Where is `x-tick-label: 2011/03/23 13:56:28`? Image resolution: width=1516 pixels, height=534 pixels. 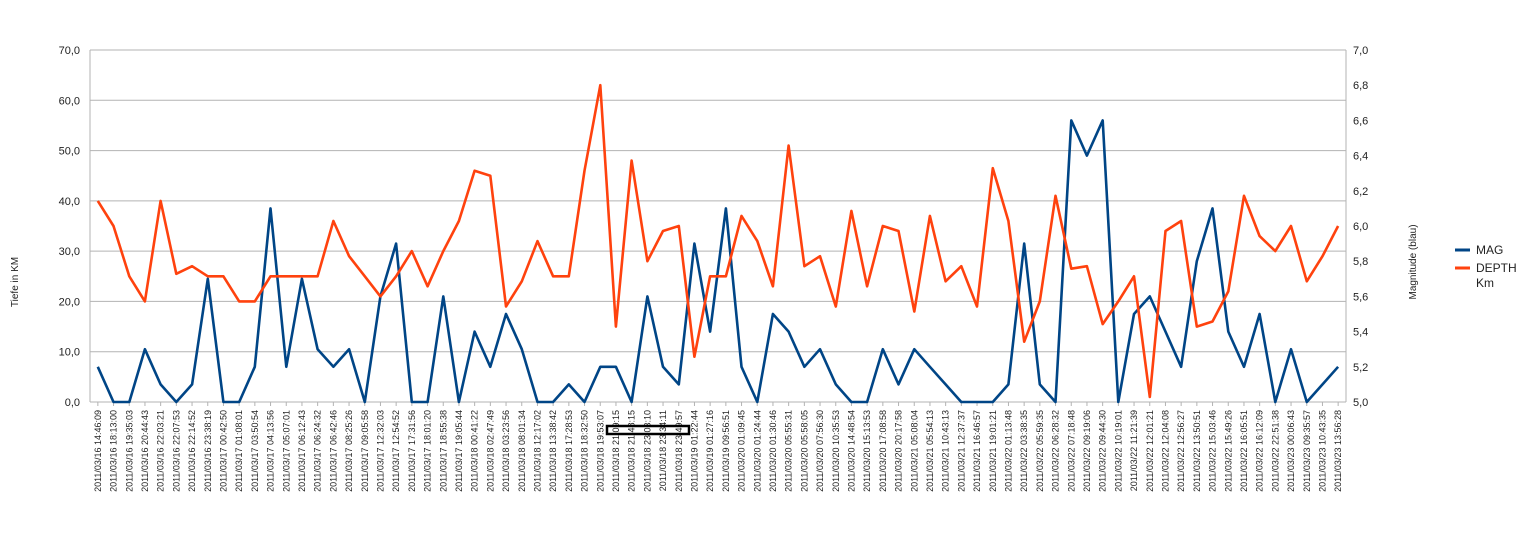 x-tick-label: 2011/03/23 13:56:28 is located at coordinates (1338, 451).